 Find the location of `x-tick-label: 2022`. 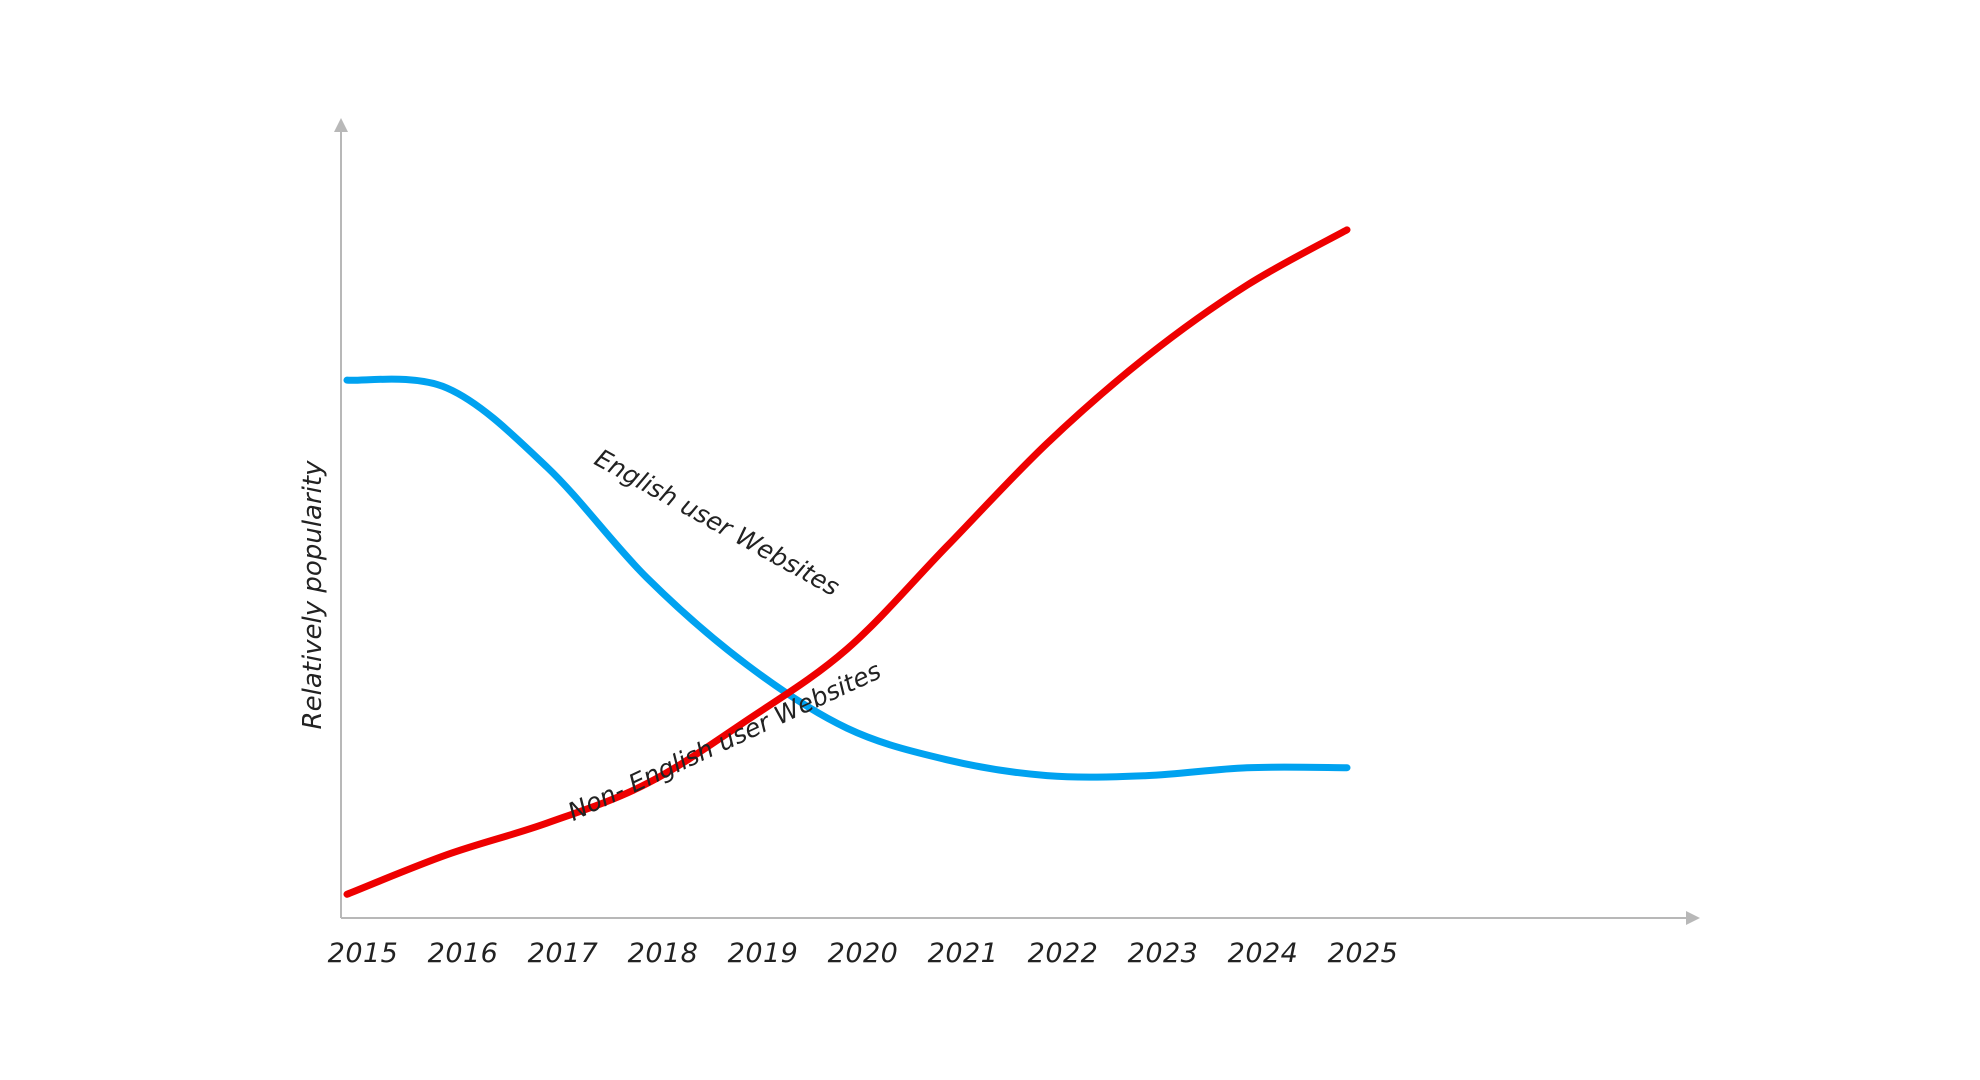

x-tick-label: 2022 is located at coordinates (1063, 953).